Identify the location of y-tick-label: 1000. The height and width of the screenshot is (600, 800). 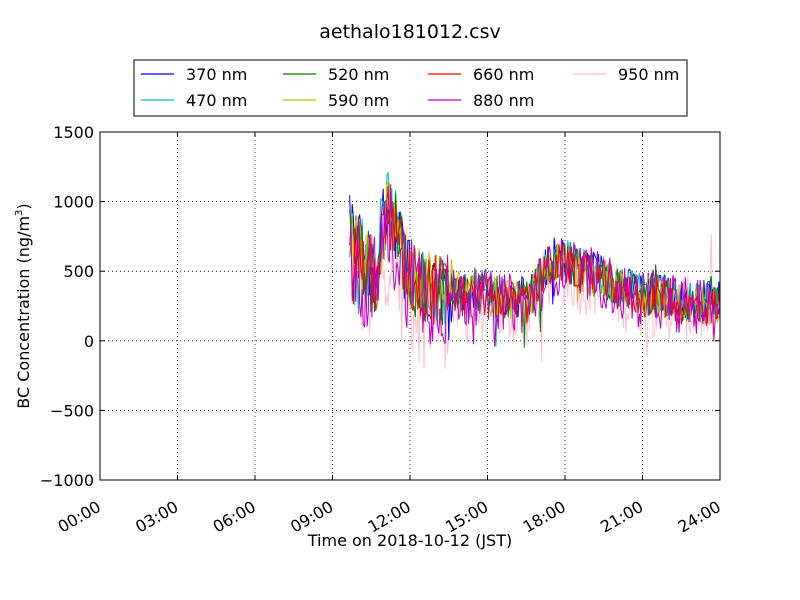
(73, 202).